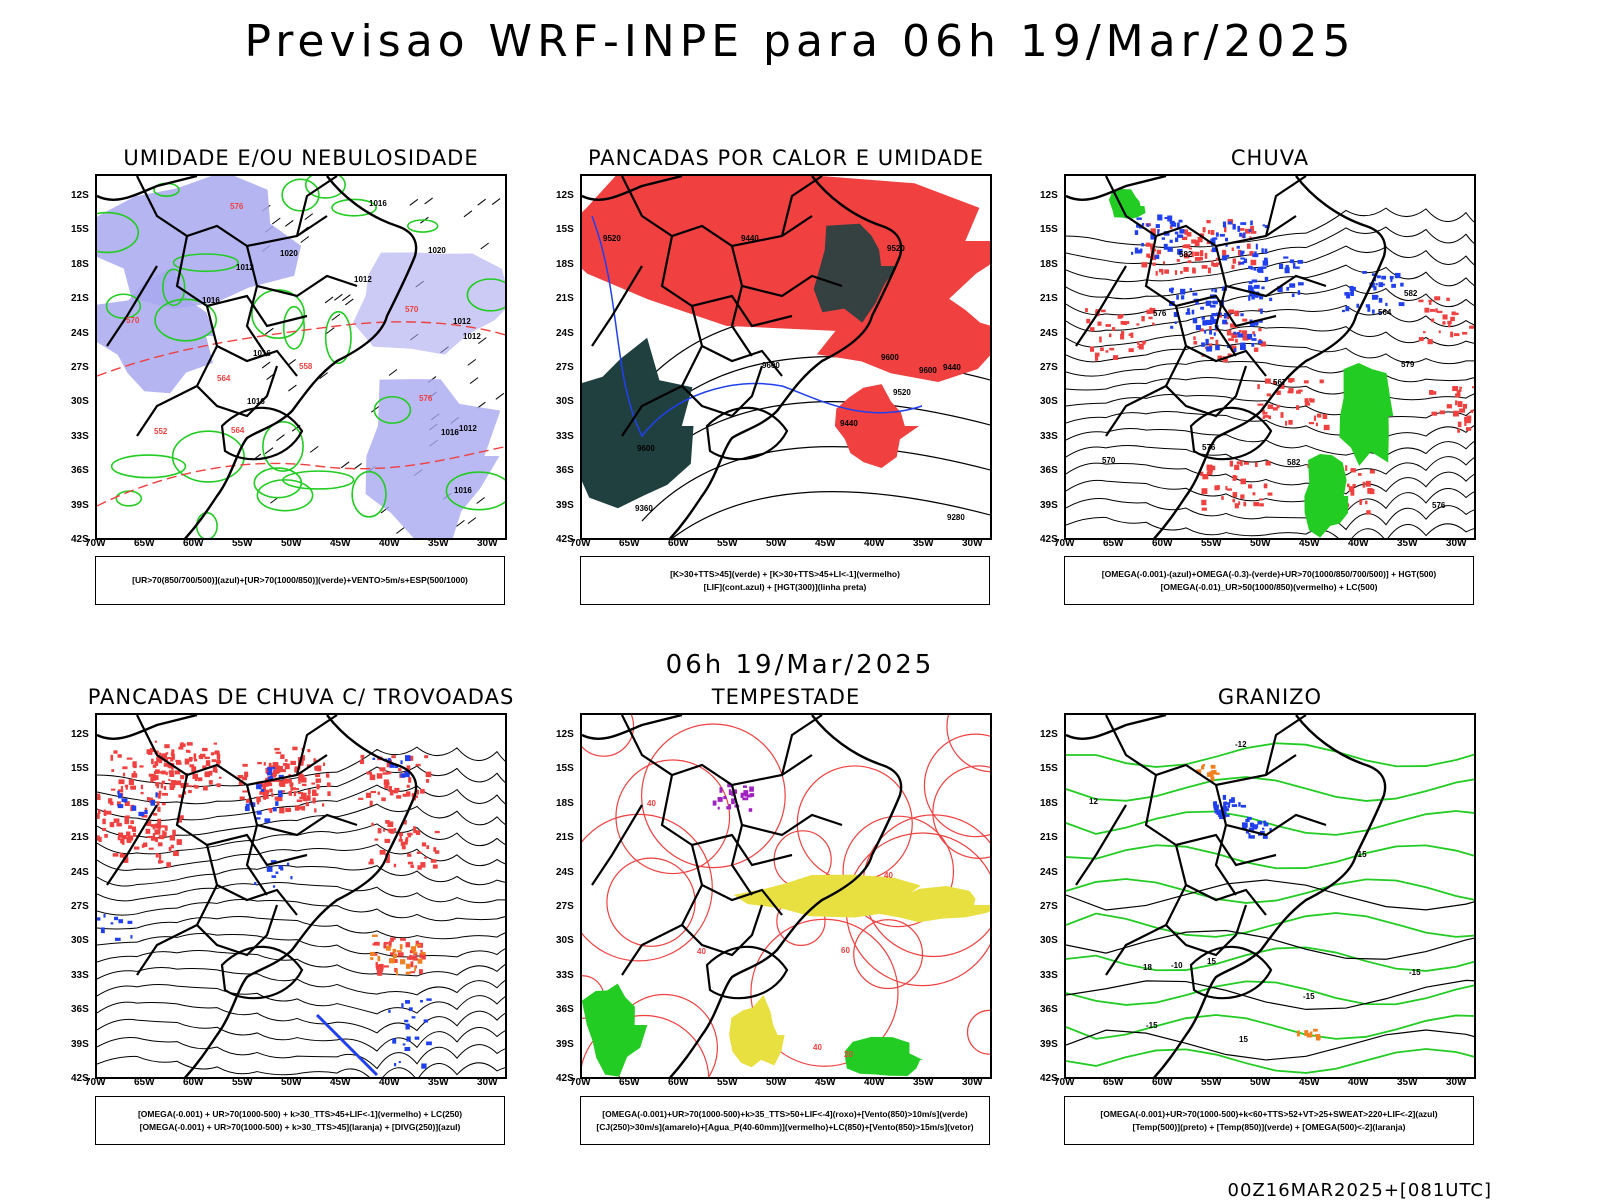 Image resolution: width=1600 pixels, height=1201 pixels. I want to click on wind-vector, so click(338, 297).